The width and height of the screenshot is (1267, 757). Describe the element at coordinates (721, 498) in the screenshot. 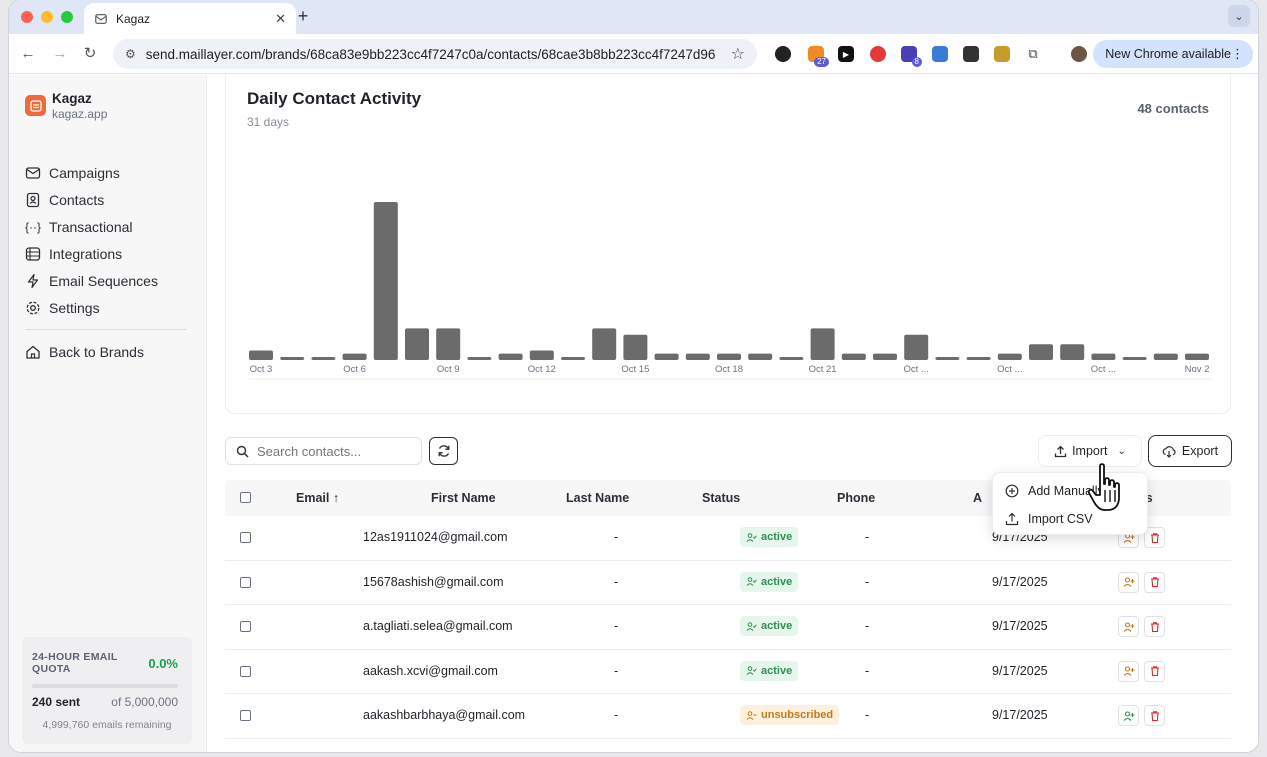

I see `header-status: Status` at that location.